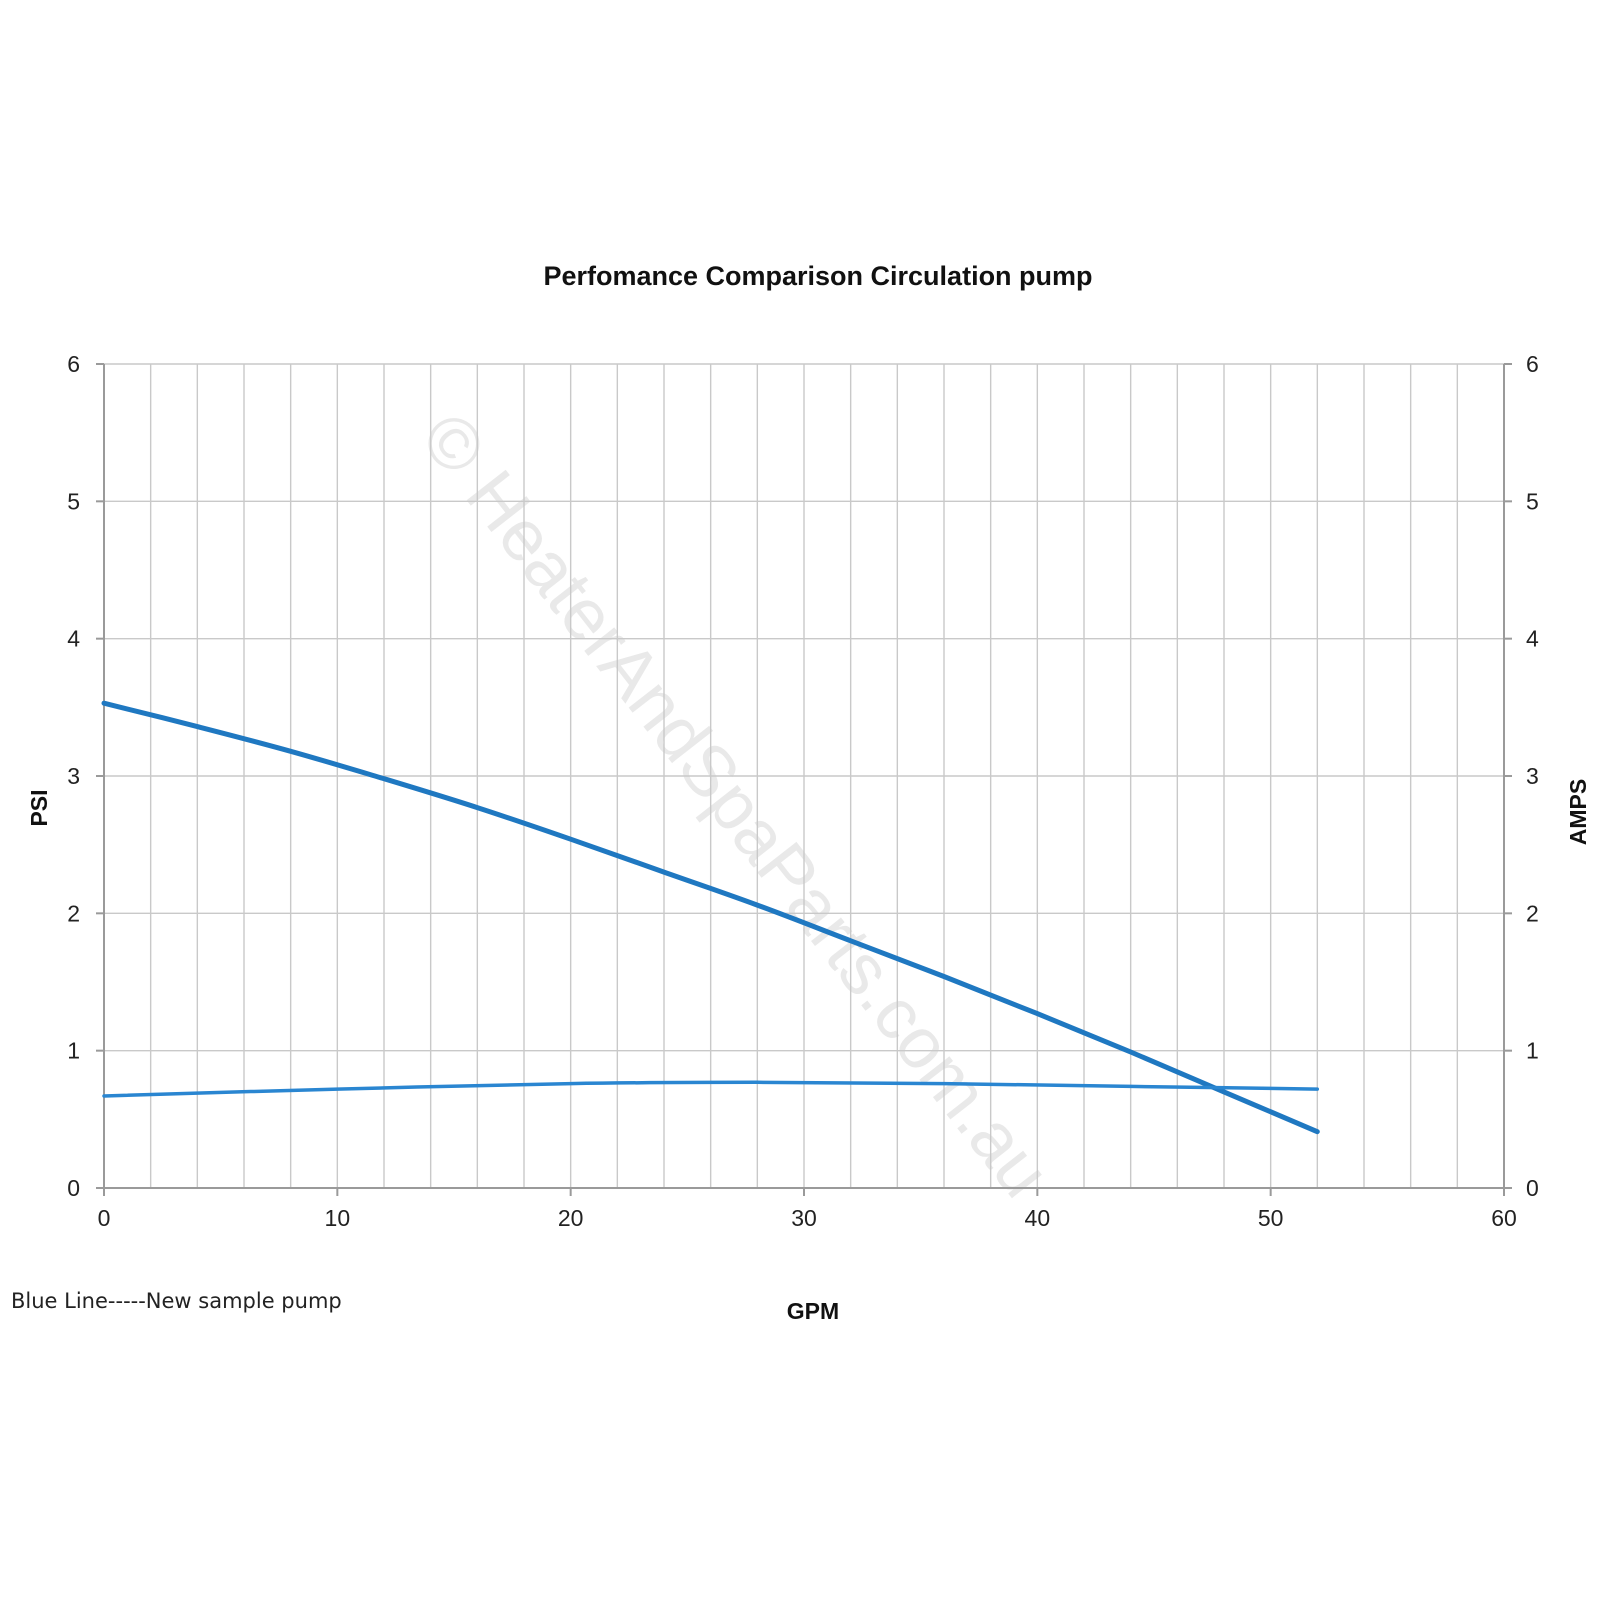  What do you see at coordinates (1532, 501) in the screenshot?
I see `y2-tick-label: 5` at bounding box center [1532, 501].